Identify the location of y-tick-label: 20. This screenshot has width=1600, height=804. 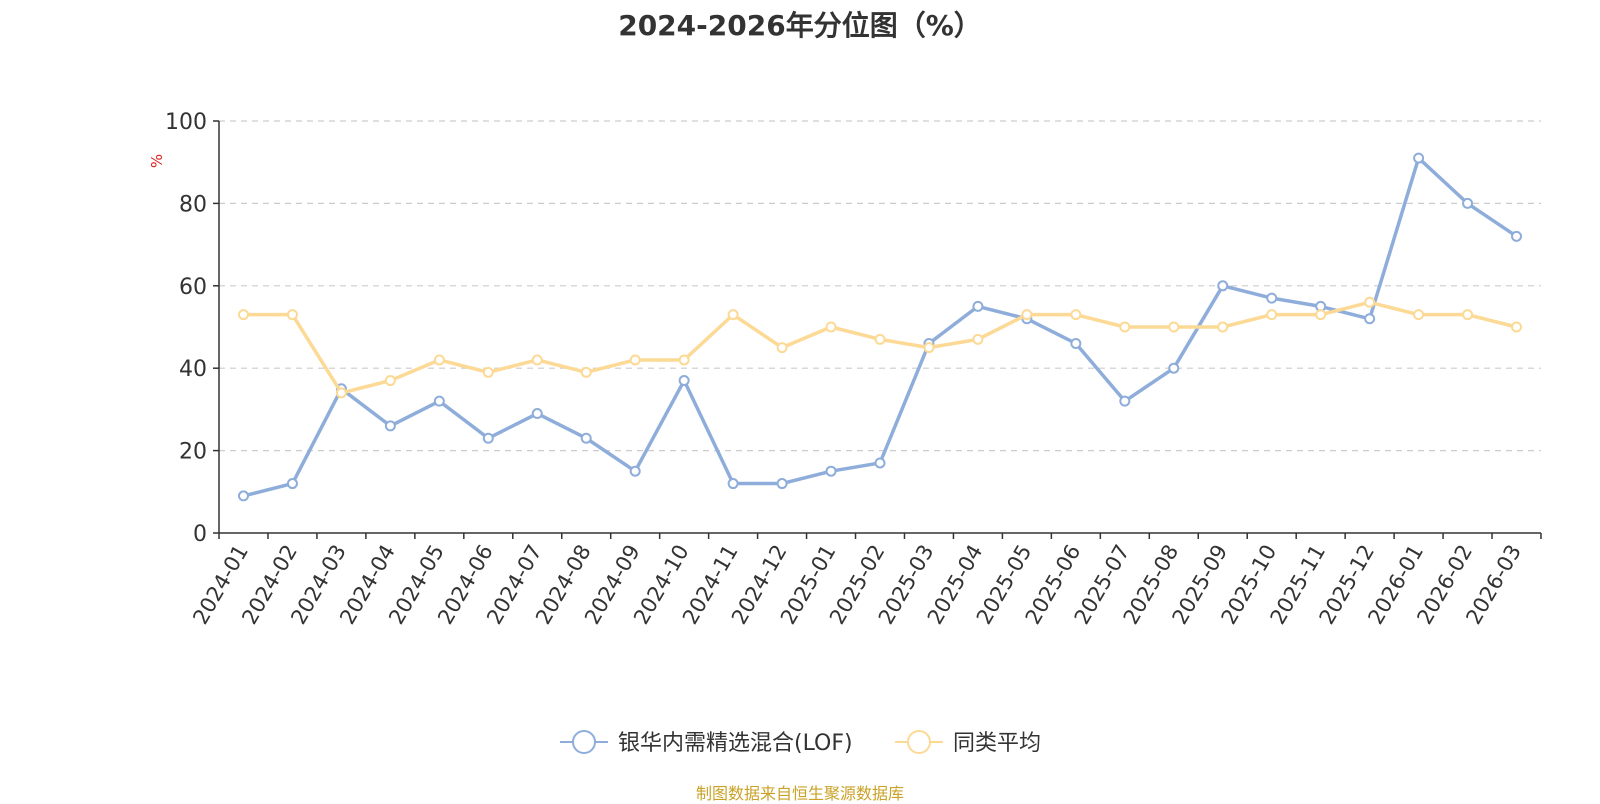
(193, 452).